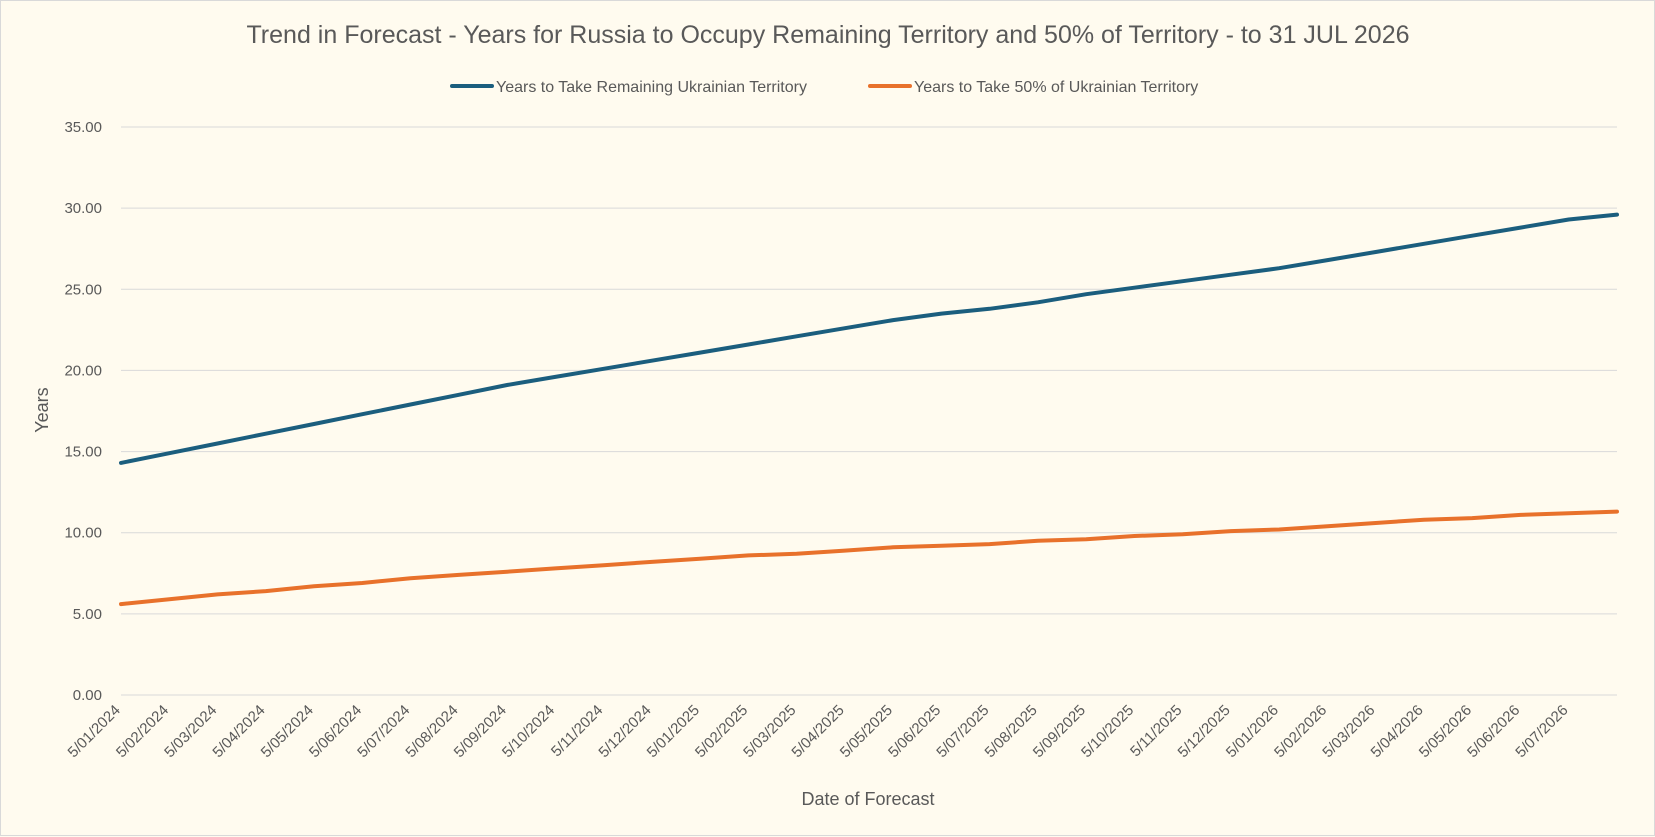 The width and height of the screenshot is (1655, 837). What do you see at coordinates (83, 370) in the screenshot?
I see `y-tick-label: 20.00` at bounding box center [83, 370].